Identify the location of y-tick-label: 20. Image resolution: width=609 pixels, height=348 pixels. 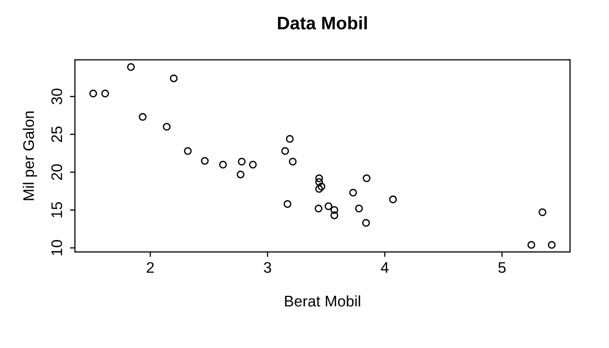
(56, 172).